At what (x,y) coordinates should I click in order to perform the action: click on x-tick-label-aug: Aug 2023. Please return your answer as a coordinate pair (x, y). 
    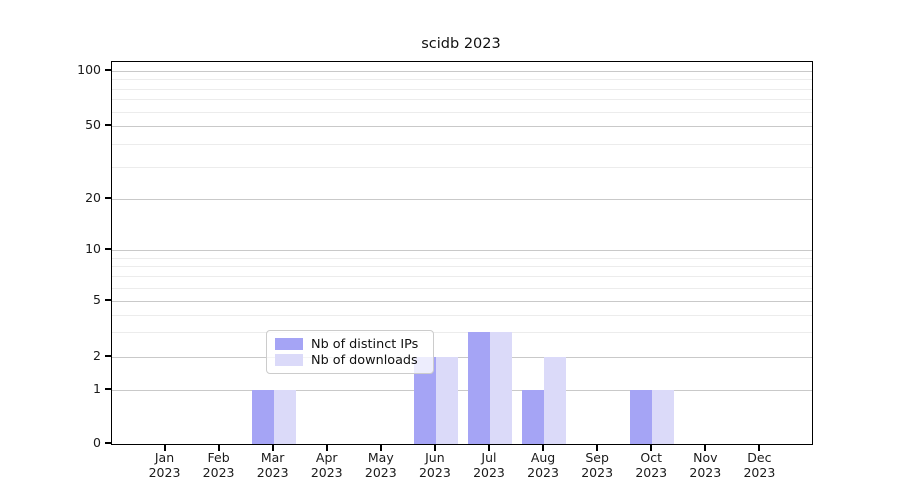
    Looking at the image, I should click on (543, 465).